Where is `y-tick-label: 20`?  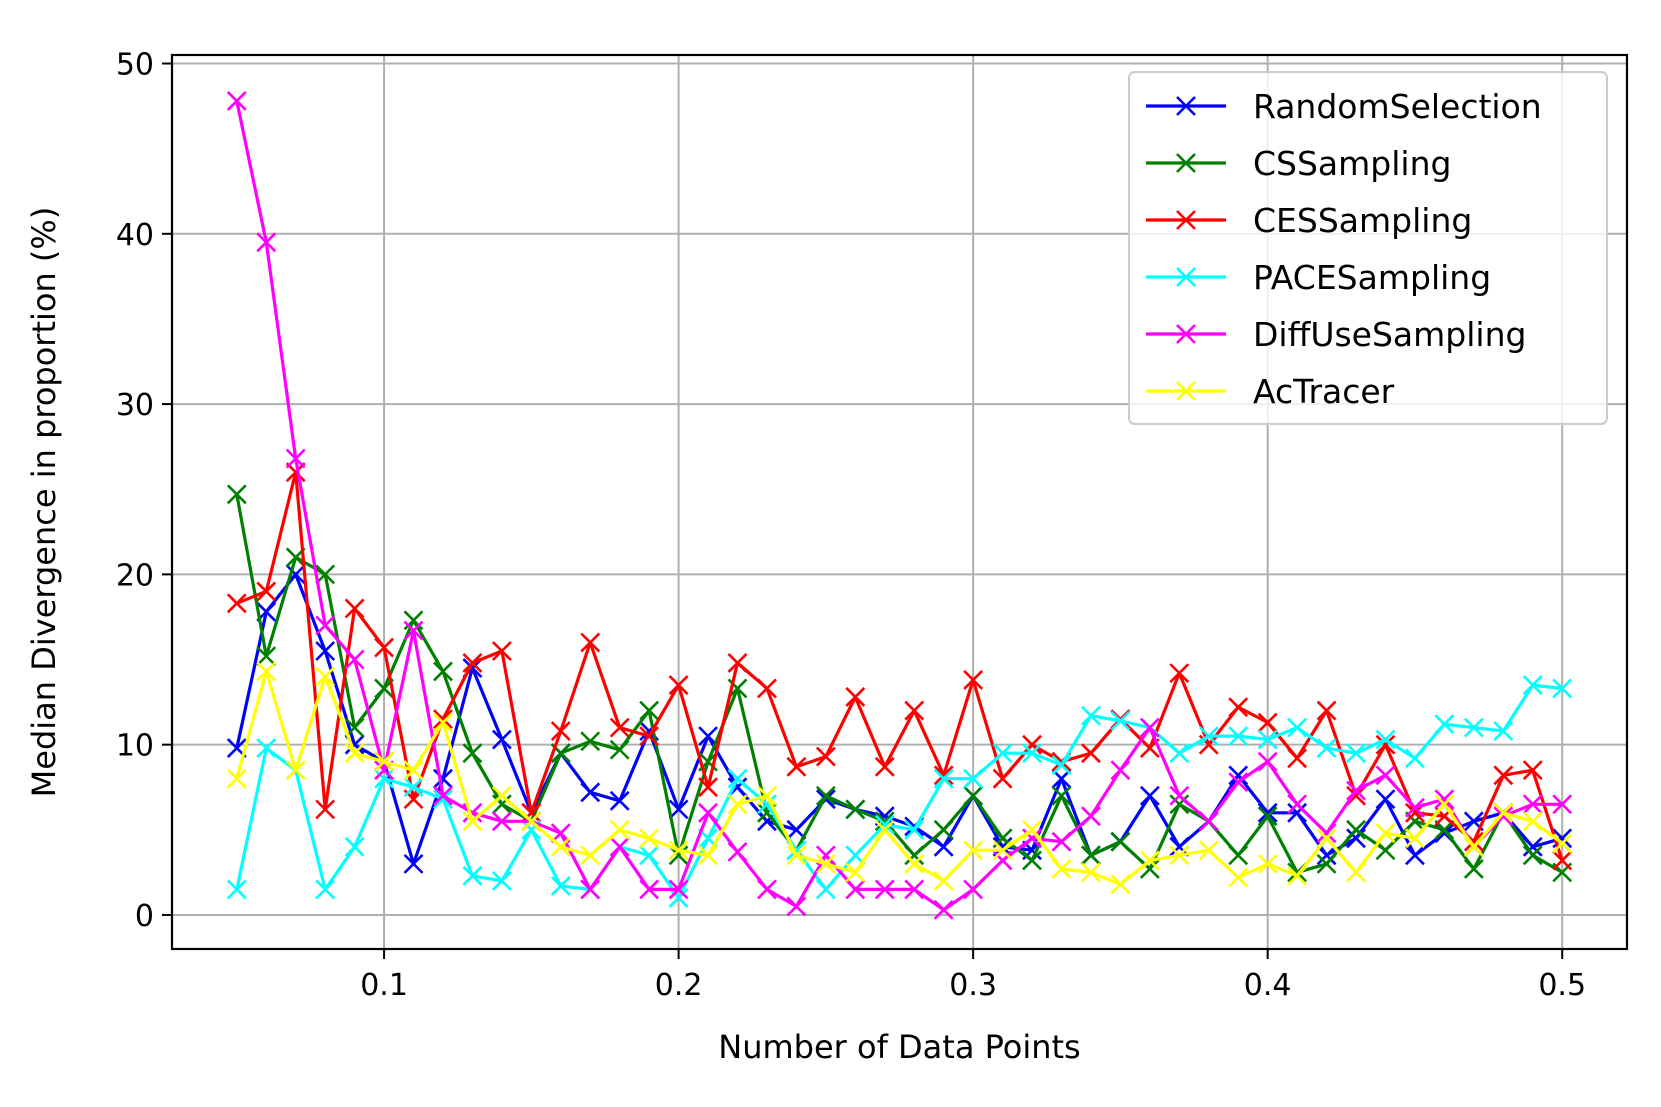 y-tick-label: 20 is located at coordinates (135, 575).